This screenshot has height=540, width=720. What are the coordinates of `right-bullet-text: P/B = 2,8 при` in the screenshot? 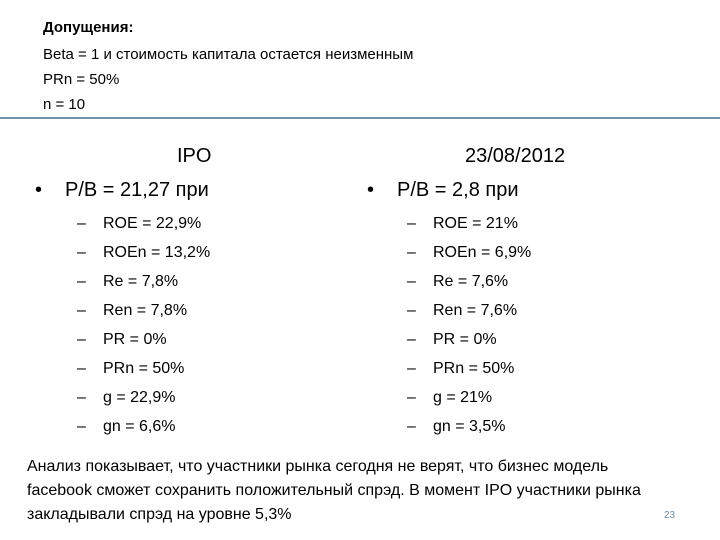 It's located at (458, 190).